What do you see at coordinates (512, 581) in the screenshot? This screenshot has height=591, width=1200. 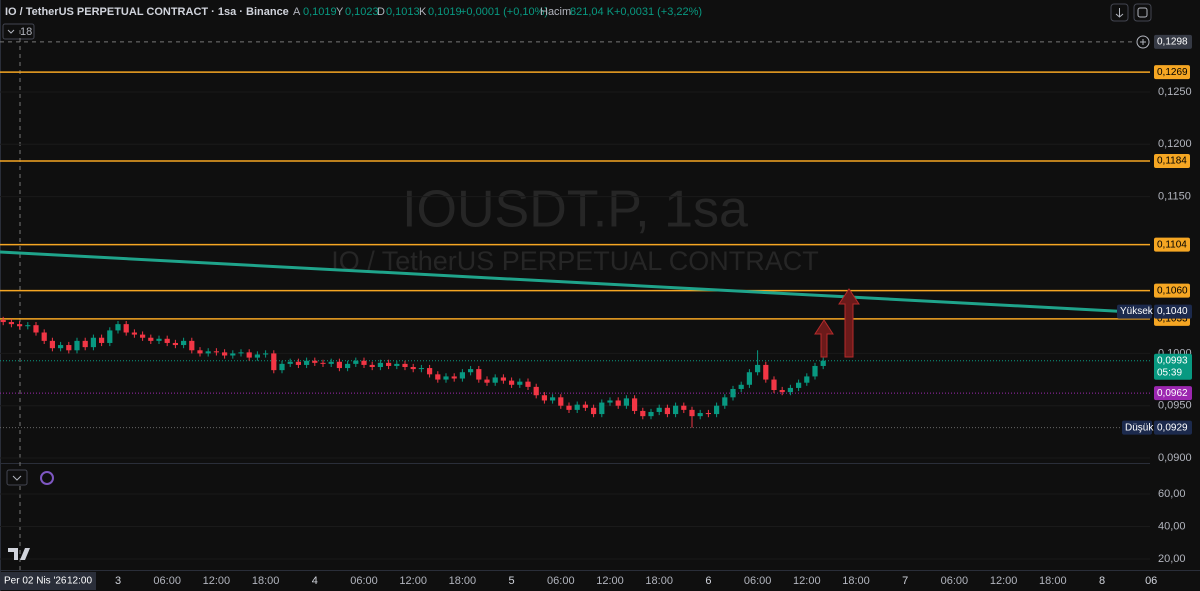 I see `x-tick-label: 5` at bounding box center [512, 581].